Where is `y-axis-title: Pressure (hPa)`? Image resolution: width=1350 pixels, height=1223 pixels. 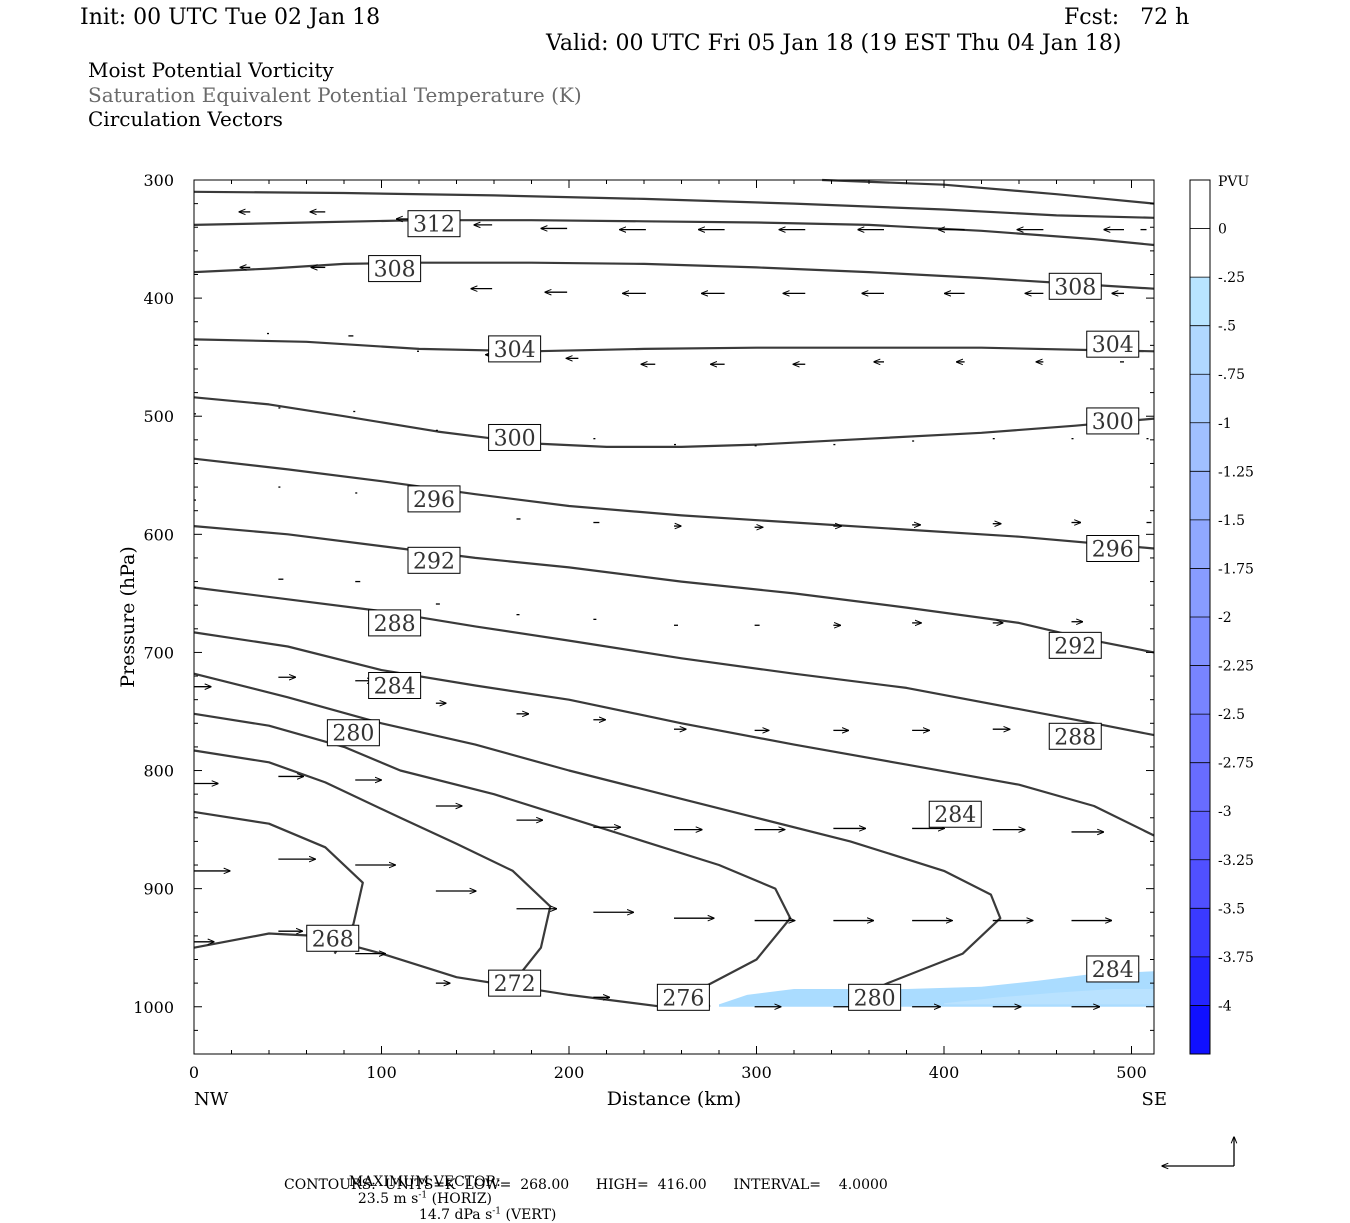
y-axis-title: Pressure (hPa) is located at coordinates (128, 617).